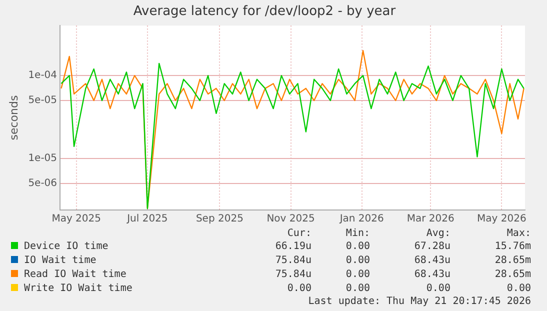  Describe the element at coordinates (78, 288) in the screenshot. I see `legend-label: Write IO Wait time` at that location.